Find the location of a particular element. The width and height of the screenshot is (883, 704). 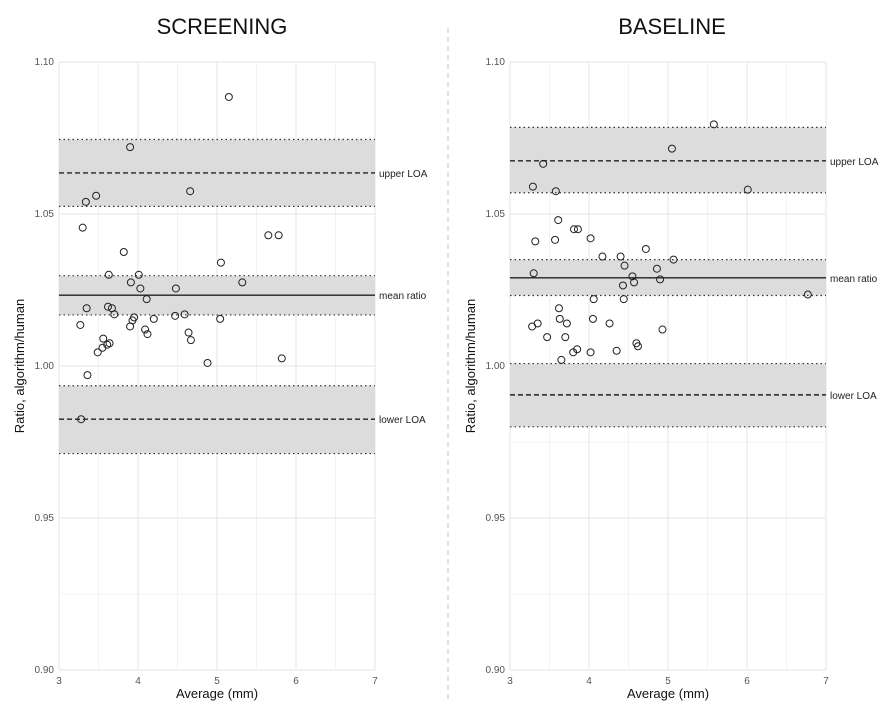

y-tick-label-baseline: 1.10 is located at coordinates (496, 62).